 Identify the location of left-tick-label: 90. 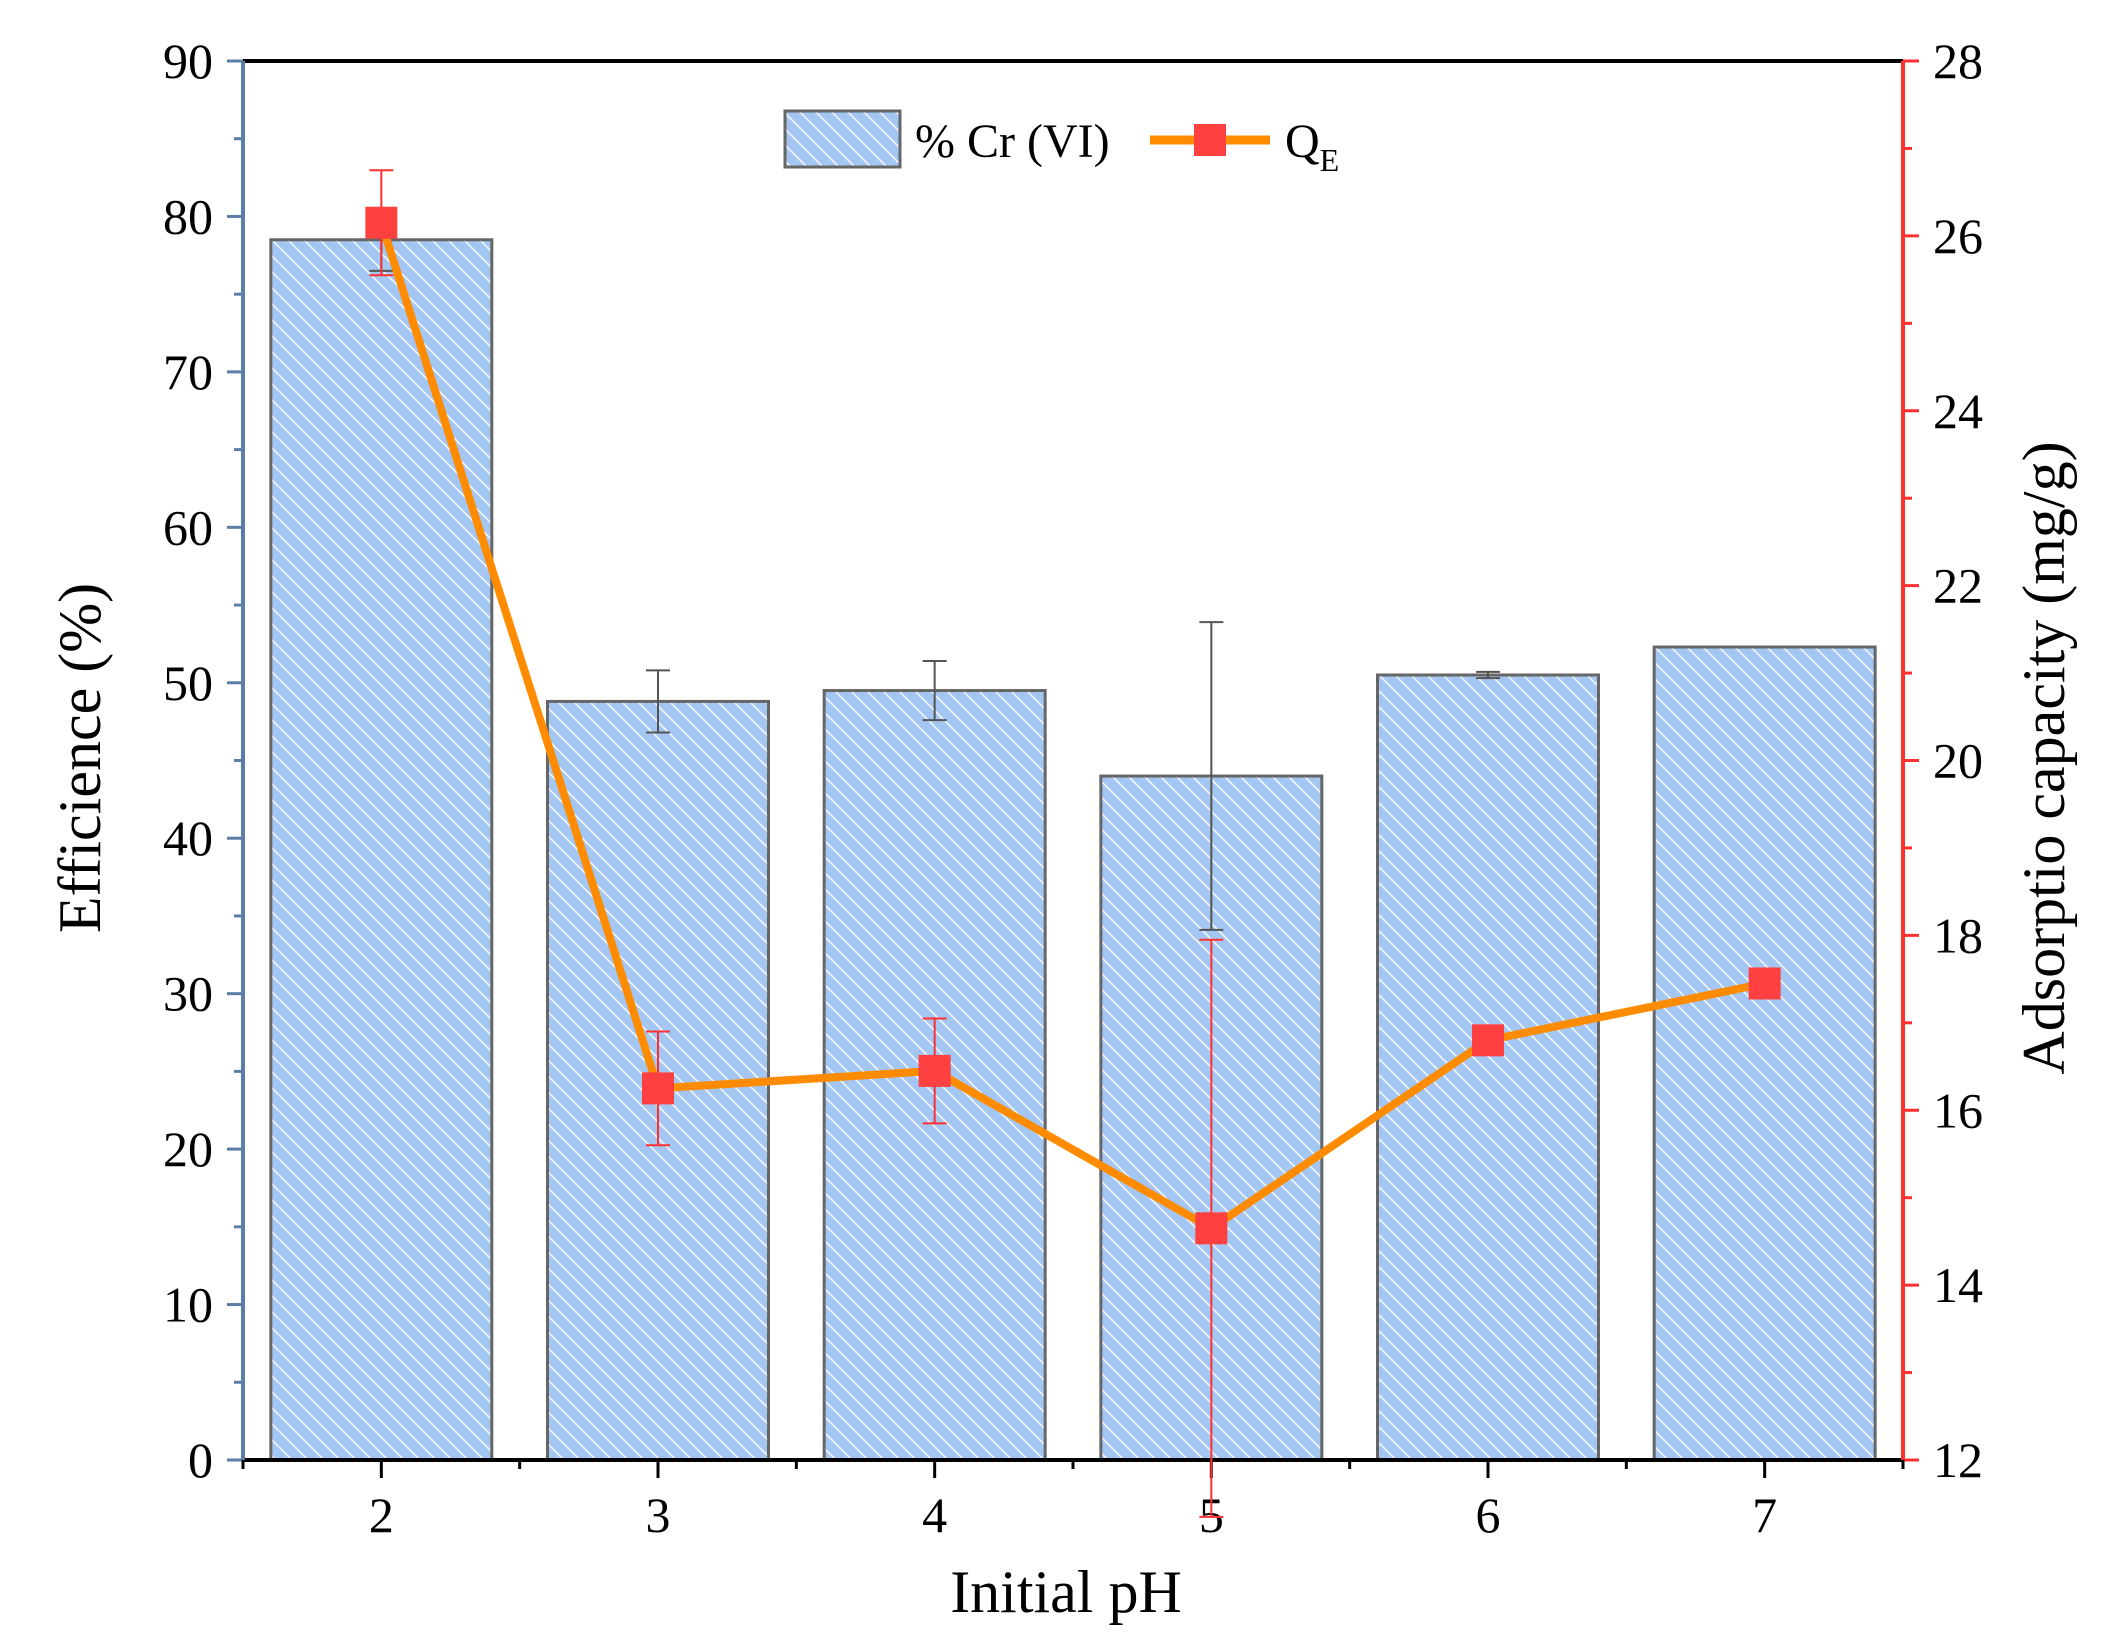
(188, 61).